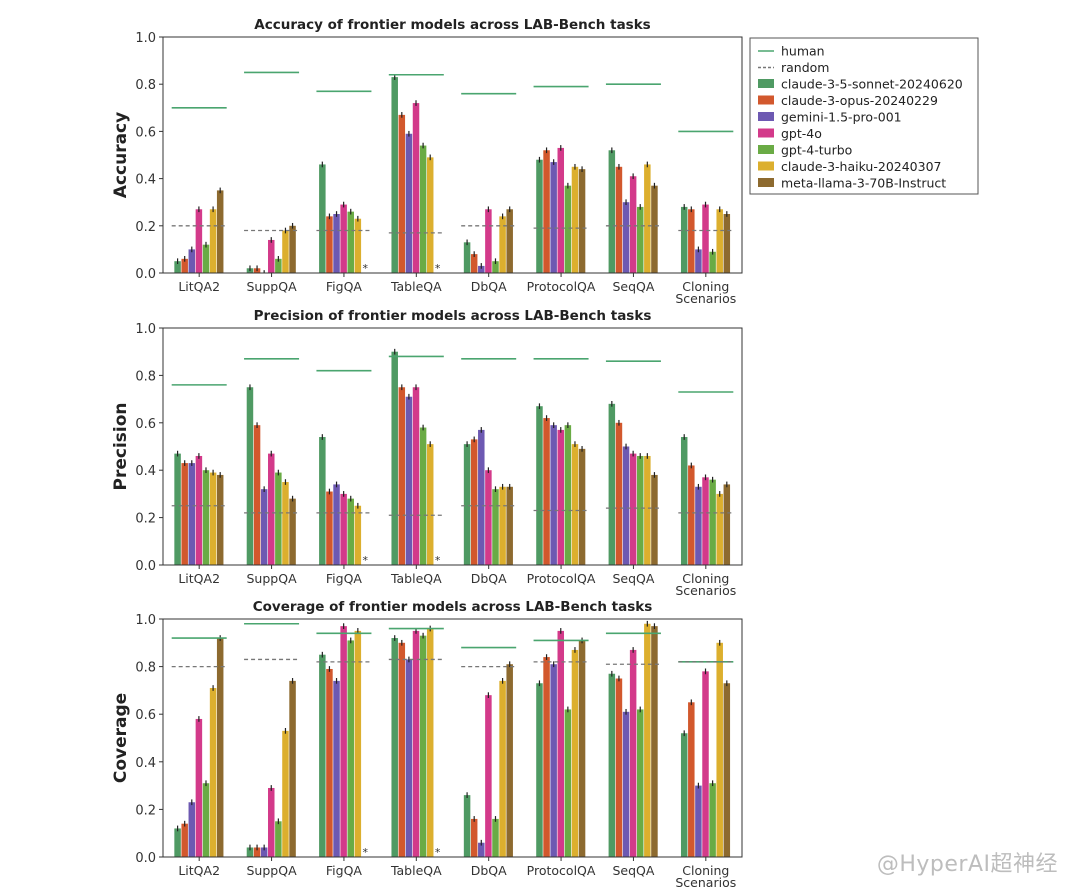  Describe the element at coordinates (864, 116) in the screenshot. I see `legend-box` at that location.